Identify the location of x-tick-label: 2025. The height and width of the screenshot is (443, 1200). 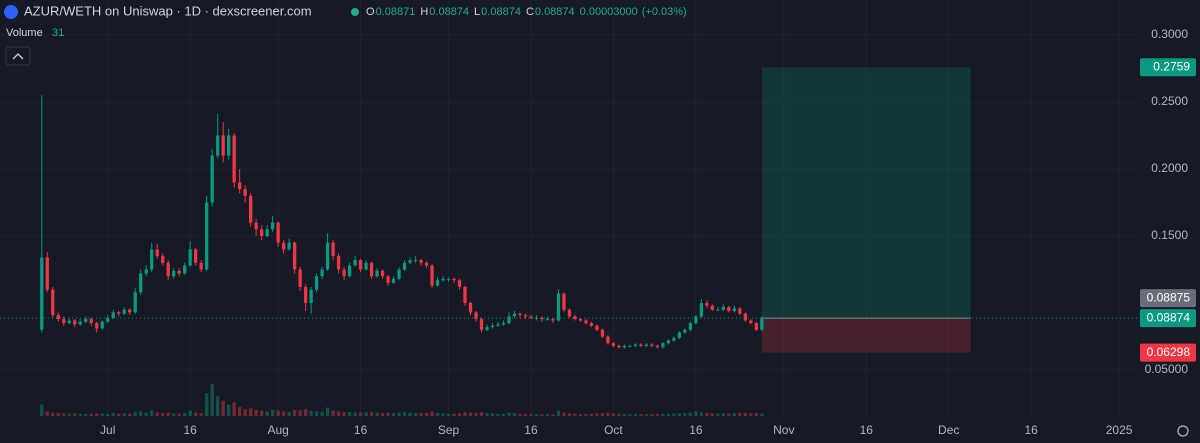
(1119, 430).